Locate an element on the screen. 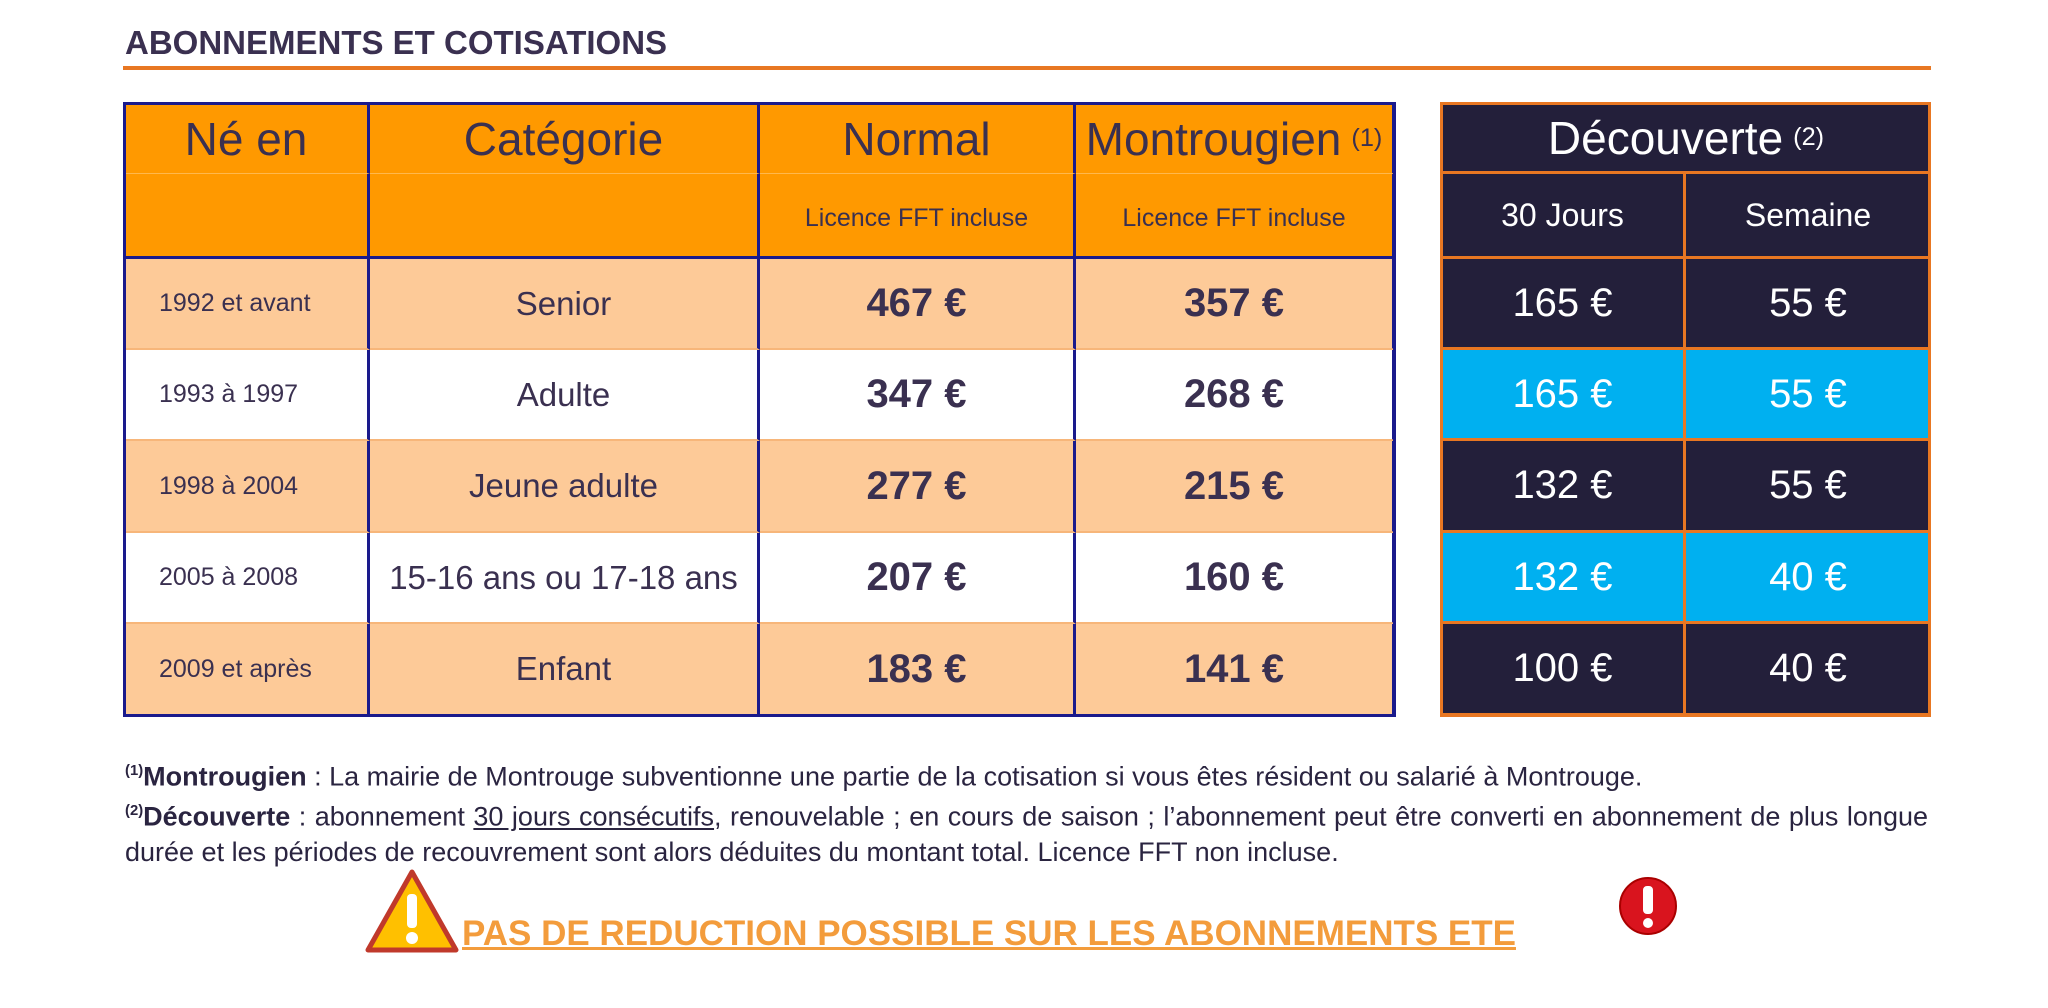 This screenshot has width=2048, height=1008. text: 2009 et après is located at coordinates (235, 668).